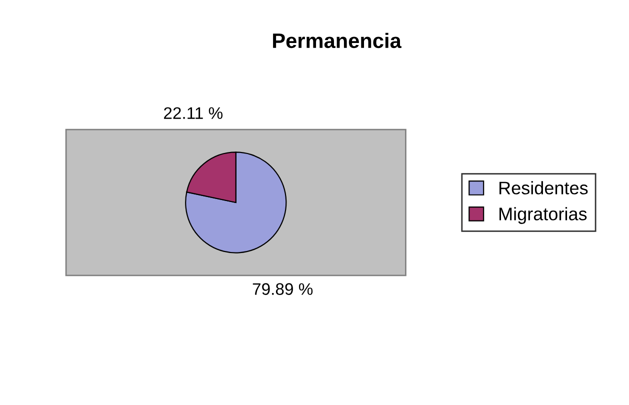 Image resolution: width=629 pixels, height=405 pixels. I want to click on legend-label: Migratorias, so click(543, 215).